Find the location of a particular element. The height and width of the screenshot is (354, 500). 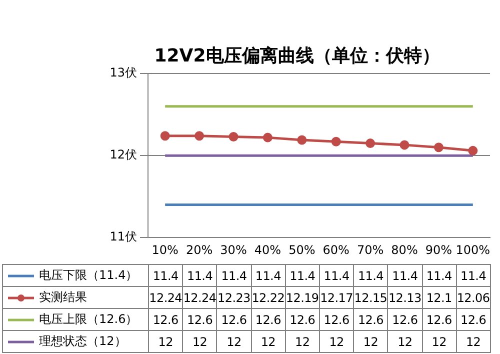

x-tick-label: 60% is located at coordinates (336, 249).